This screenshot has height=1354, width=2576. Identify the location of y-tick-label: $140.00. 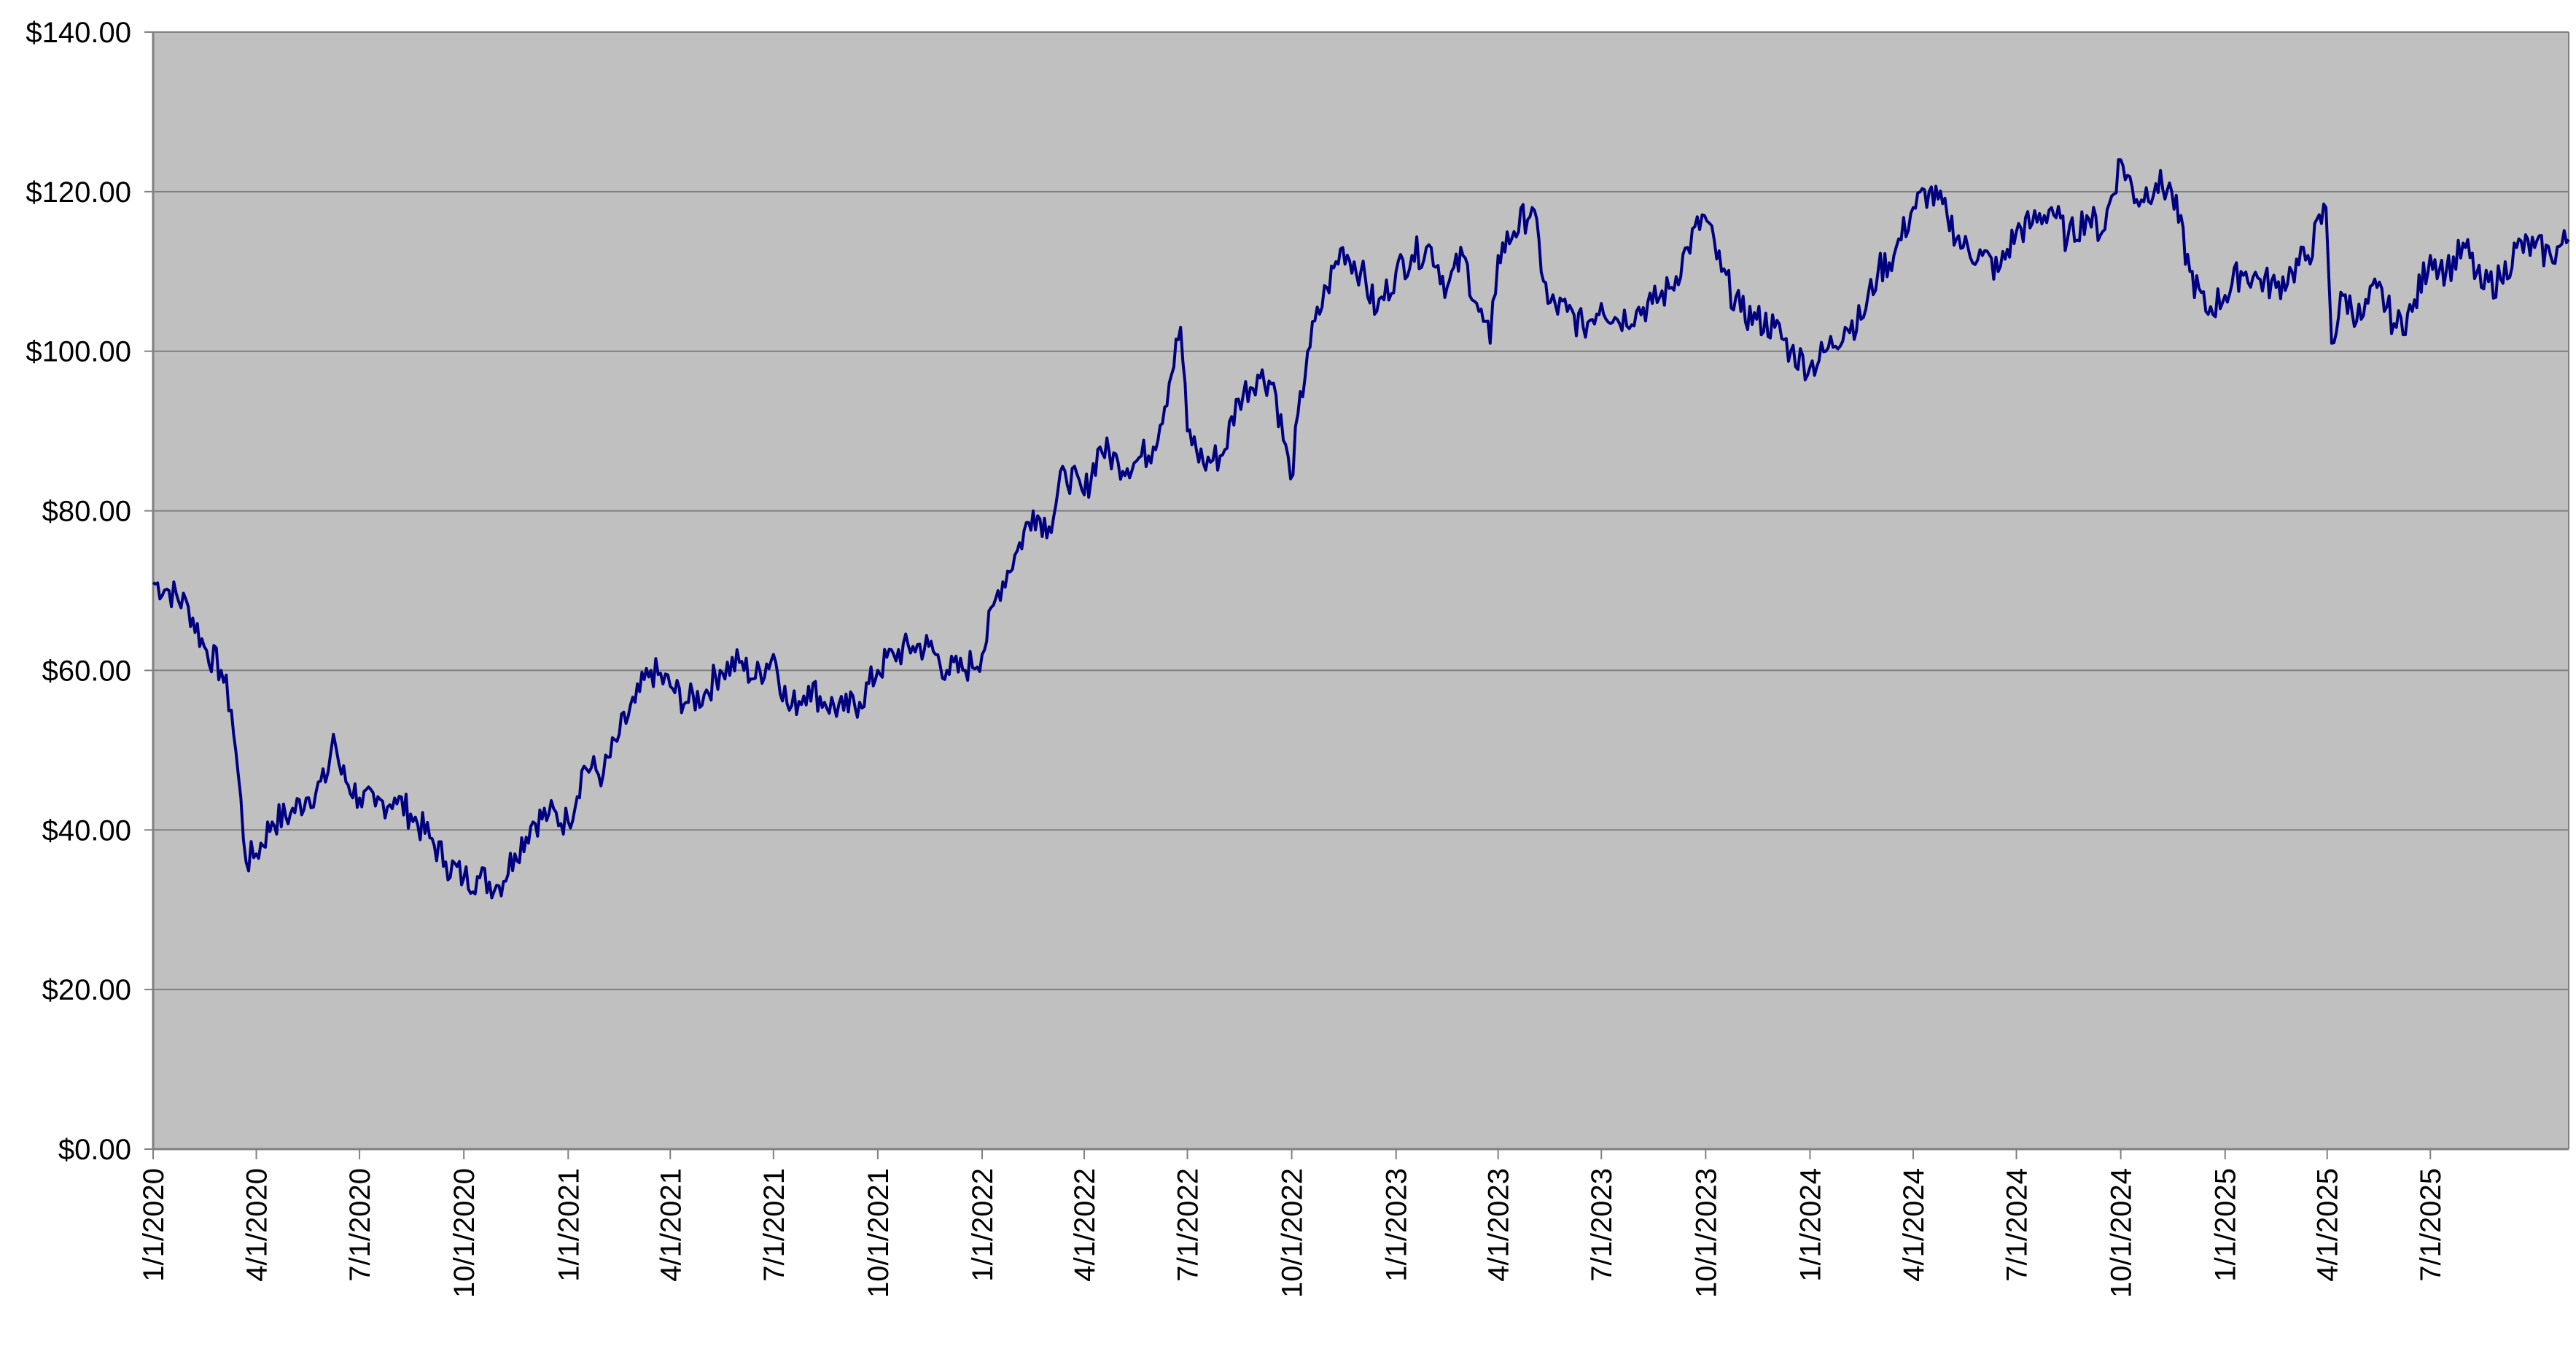
(78, 33).